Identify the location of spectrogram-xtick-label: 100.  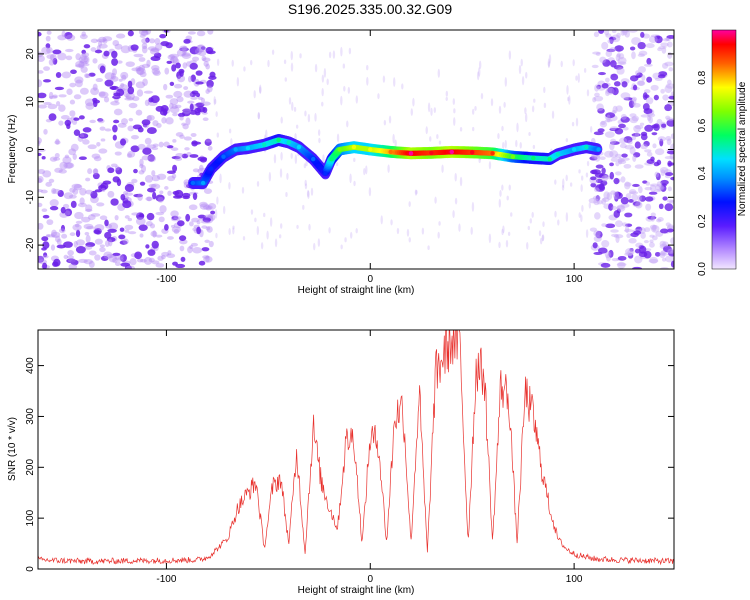
(574, 279).